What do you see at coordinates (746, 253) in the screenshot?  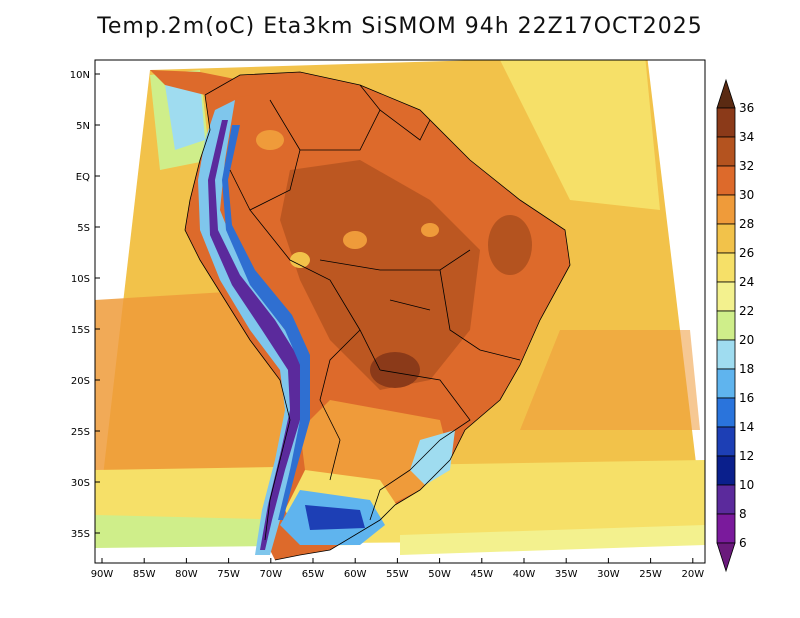 I see `colorbar-label: 26` at bounding box center [746, 253].